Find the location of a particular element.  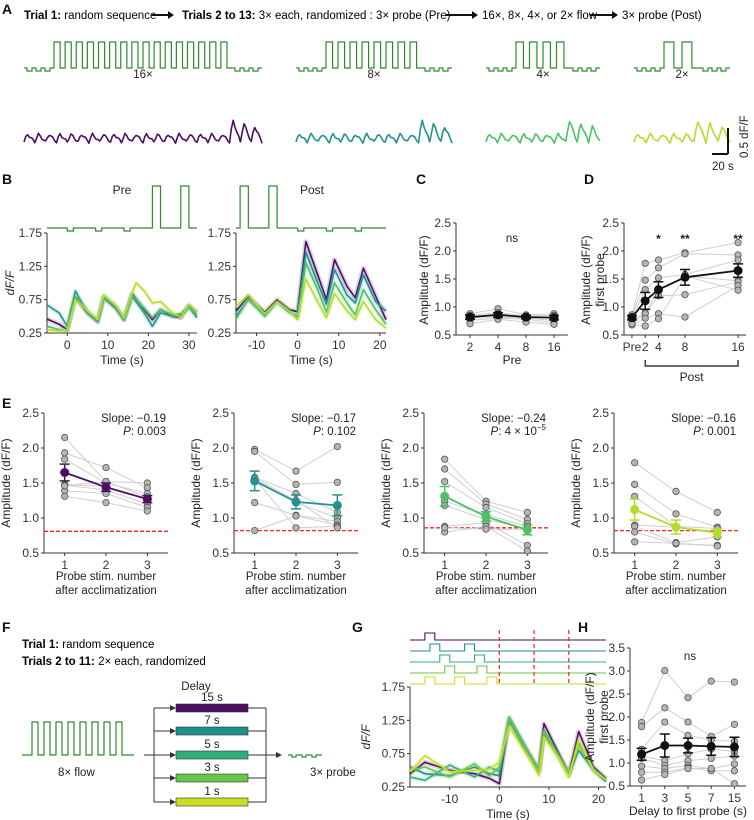

series-shade is located at coordinates (311, 303).